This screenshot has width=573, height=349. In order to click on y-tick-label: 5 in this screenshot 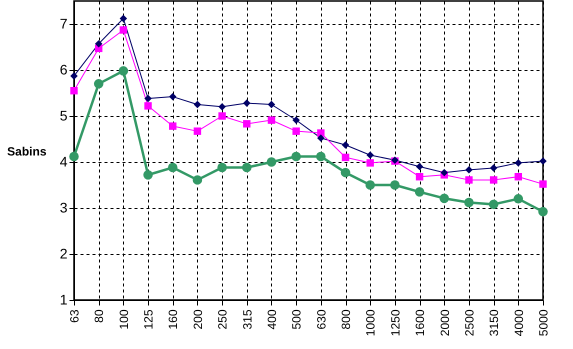, I will do `click(64, 116)`.